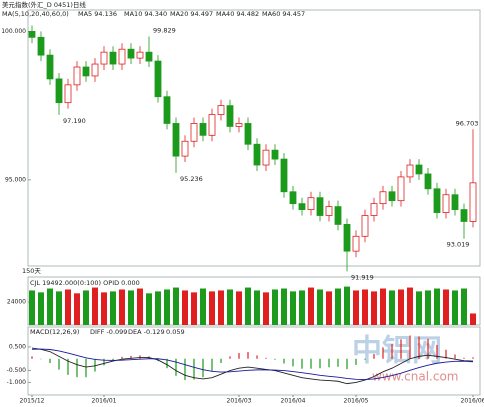 This screenshot has width=484, height=407. What do you see at coordinates (74, 121) in the screenshot?
I see `annotation: 97.190` at bounding box center [74, 121].